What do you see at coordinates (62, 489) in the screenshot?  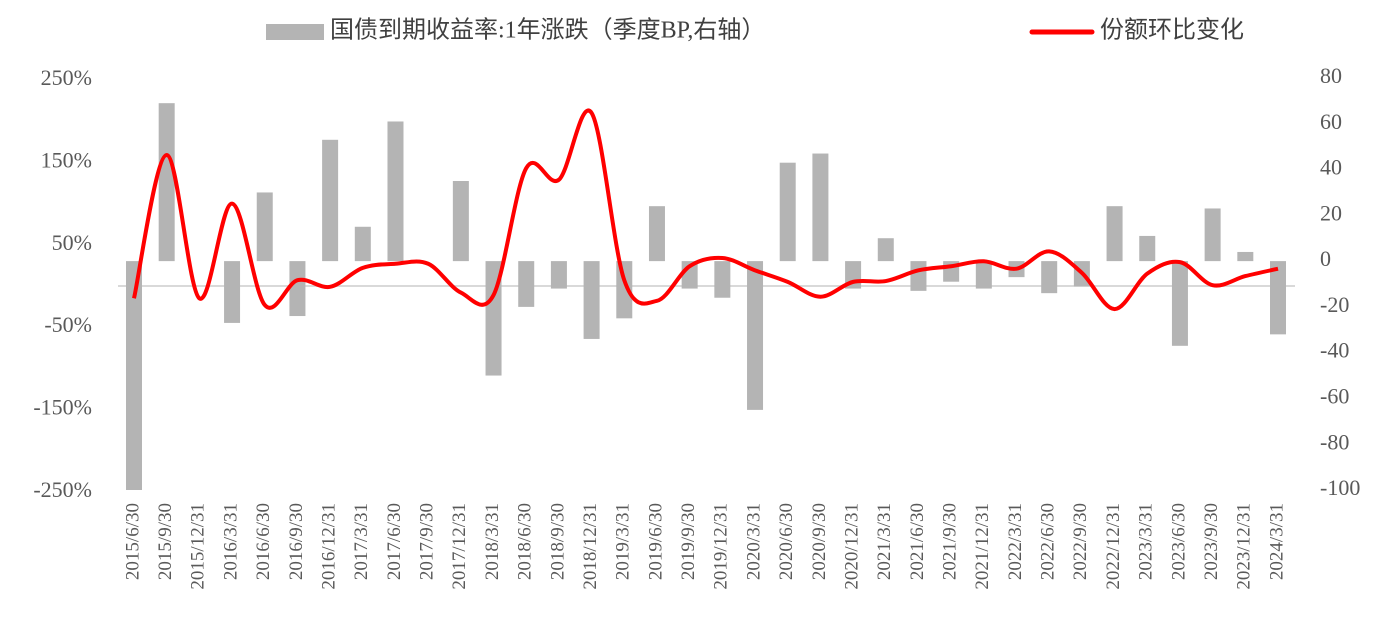 I see `y-tick-label: -250%` at bounding box center [62, 489].